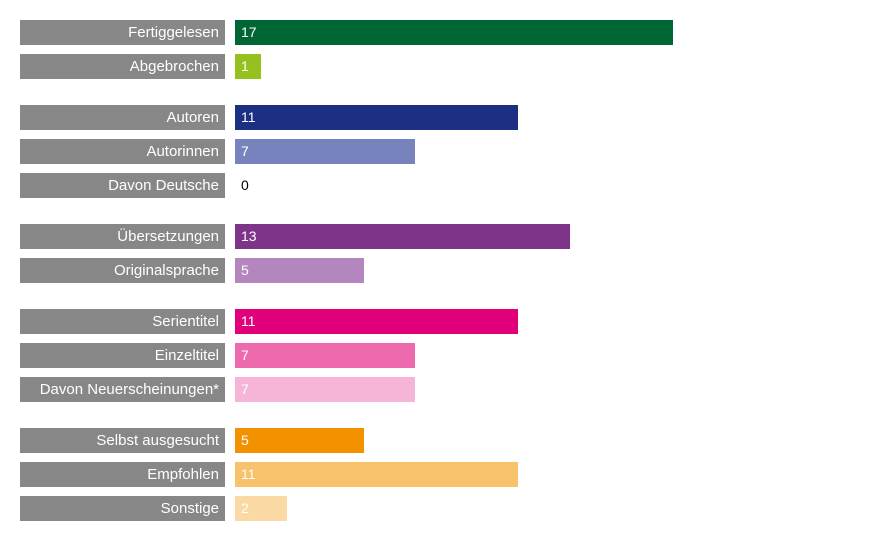  I want to click on category-label: Selbst ausgesucht, so click(157, 440).